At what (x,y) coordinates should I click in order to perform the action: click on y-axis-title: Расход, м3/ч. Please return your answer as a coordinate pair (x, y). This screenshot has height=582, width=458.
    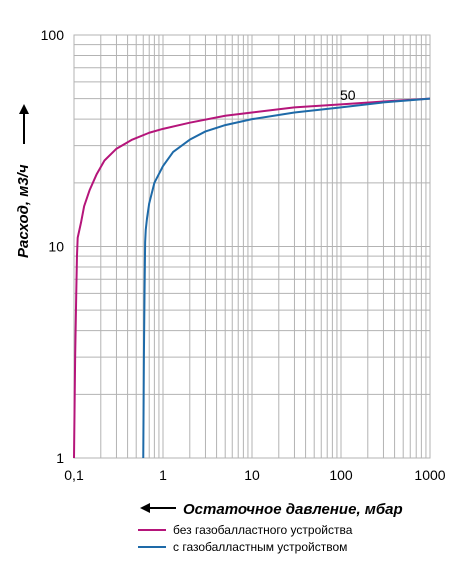
    Looking at the image, I should click on (23, 211).